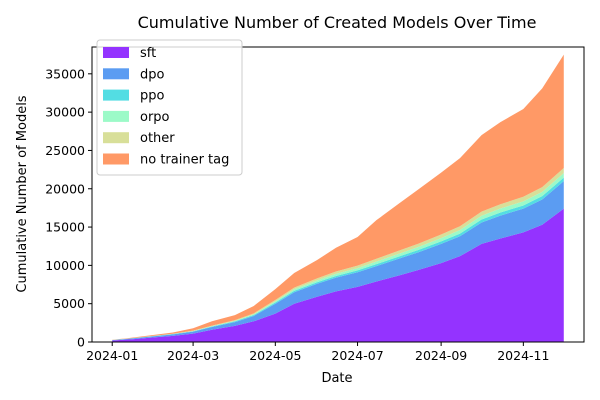 The height and width of the screenshot is (400, 600). Describe the element at coordinates (81, 342) in the screenshot. I see `y-tick-label: 0` at that location.